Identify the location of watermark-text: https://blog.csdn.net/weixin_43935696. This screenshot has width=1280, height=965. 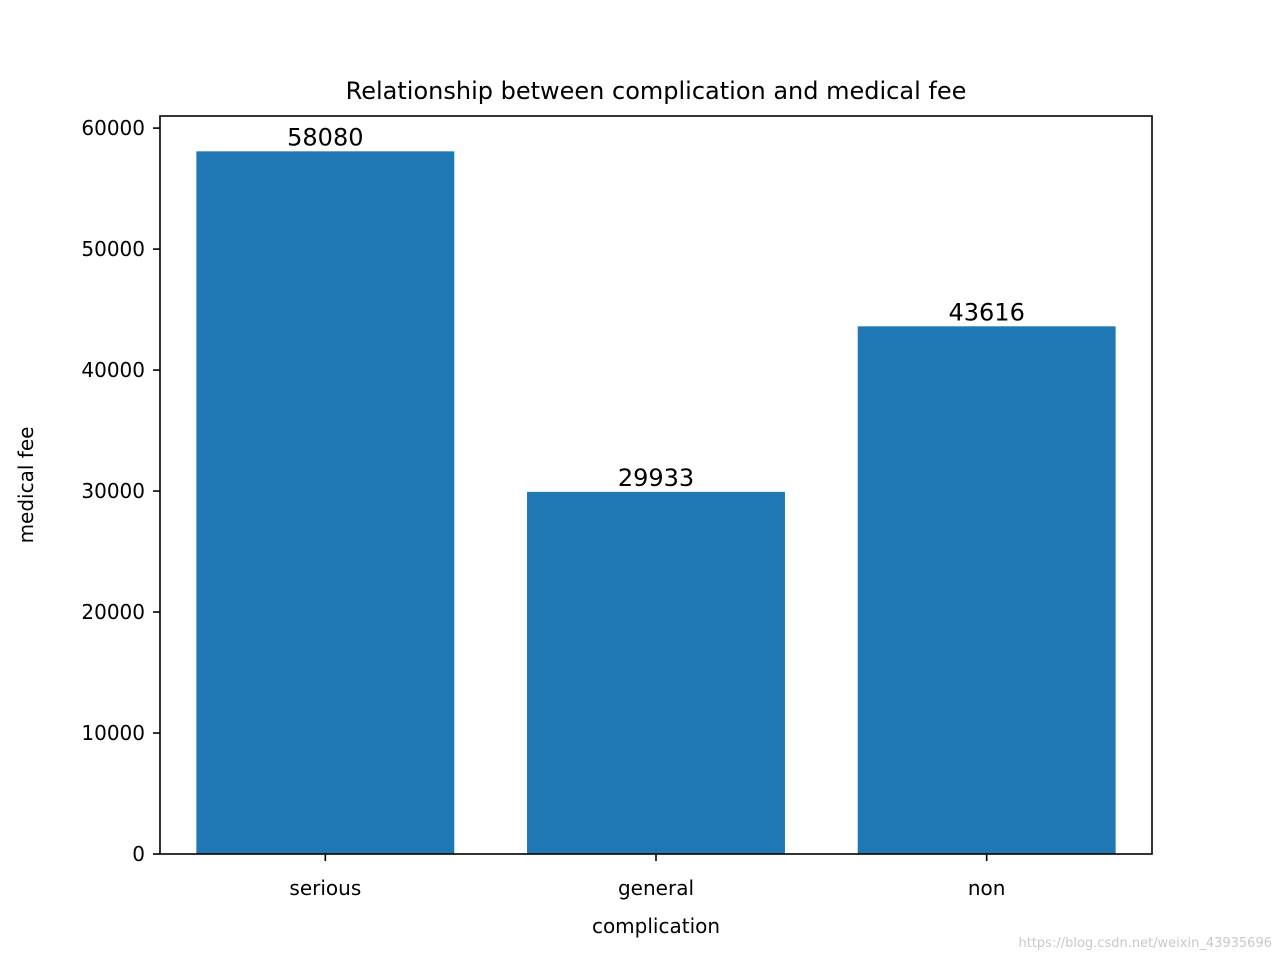
(1145, 943).